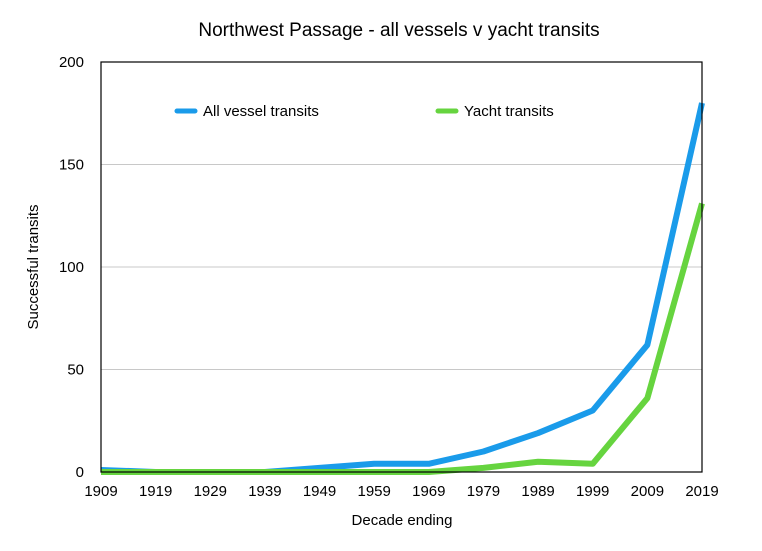 The height and width of the screenshot is (551, 762). I want to click on legend-label-1: Yacht transits, so click(509, 111).